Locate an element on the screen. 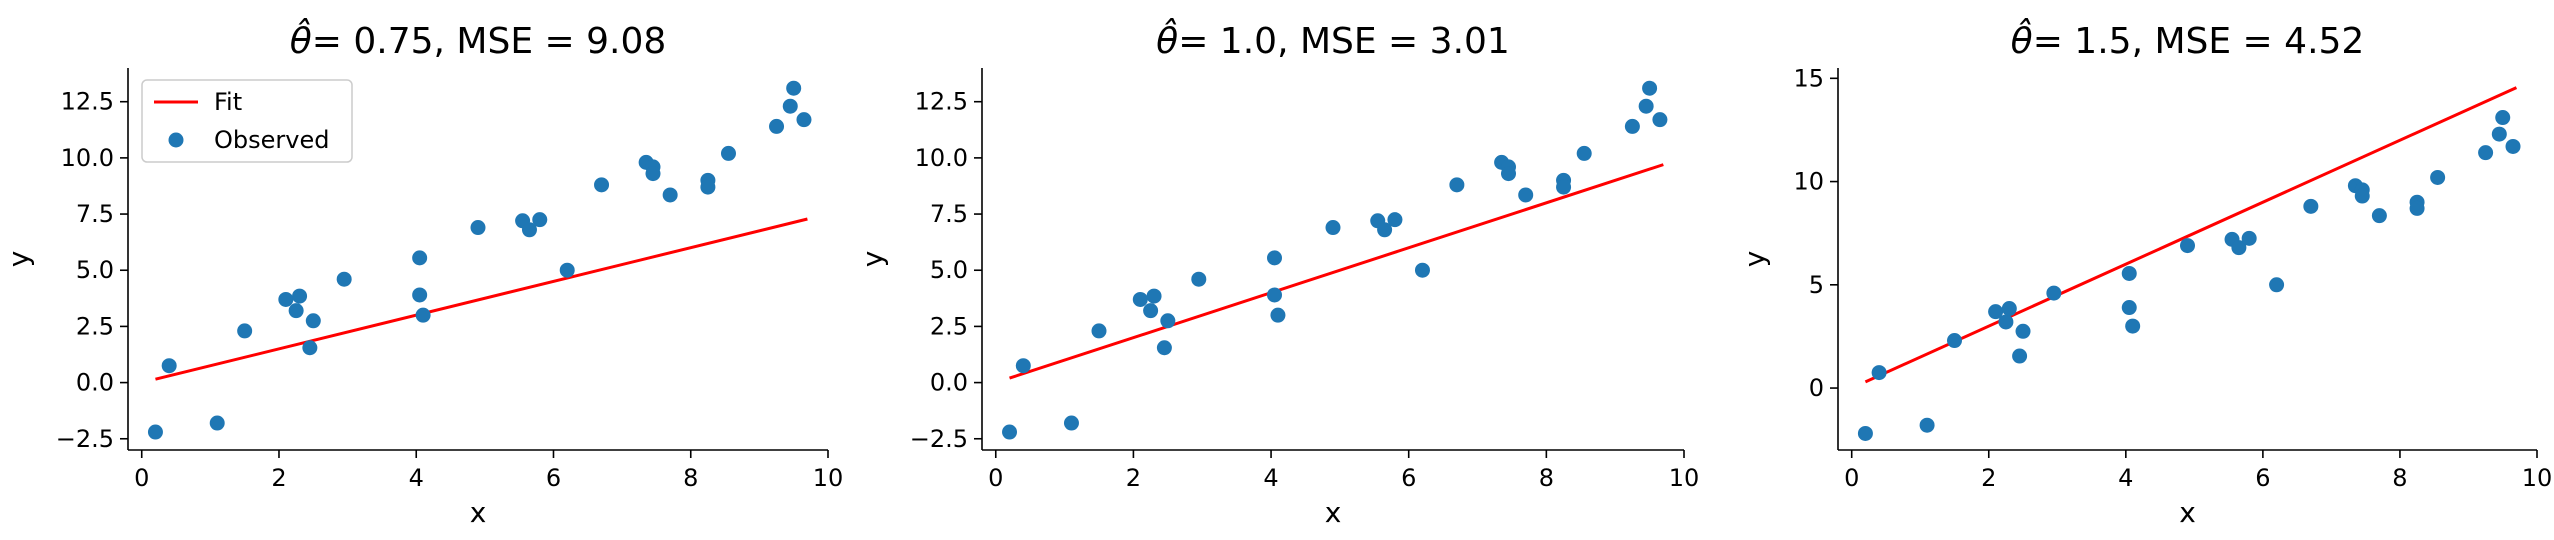 This screenshot has height=540, width=2554. y-tick-label: 10 is located at coordinates (1808, 182).